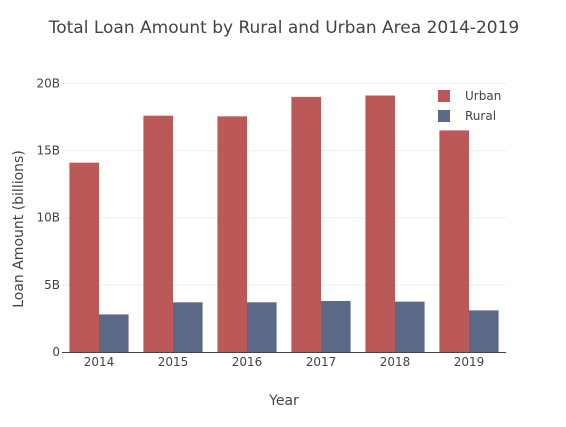 The image size is (566, 427). What do you see at coordinates (484, 331) in the screenshot?
I see `bar-rural-2019` at bounding box center [484, 331].